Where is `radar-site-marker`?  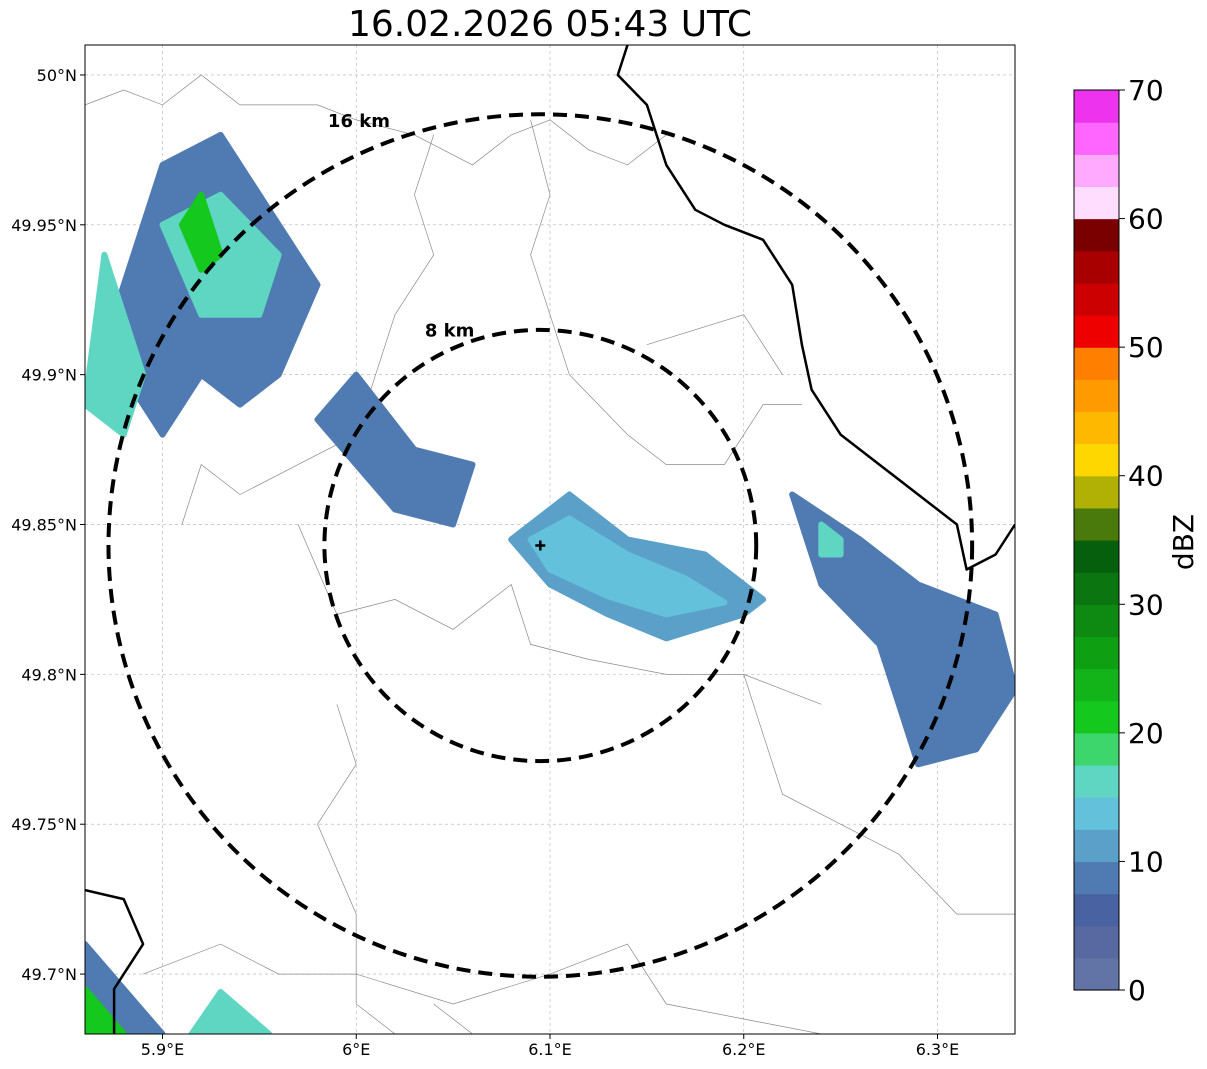
radar-site-marker is located at coordinates (540, 545).